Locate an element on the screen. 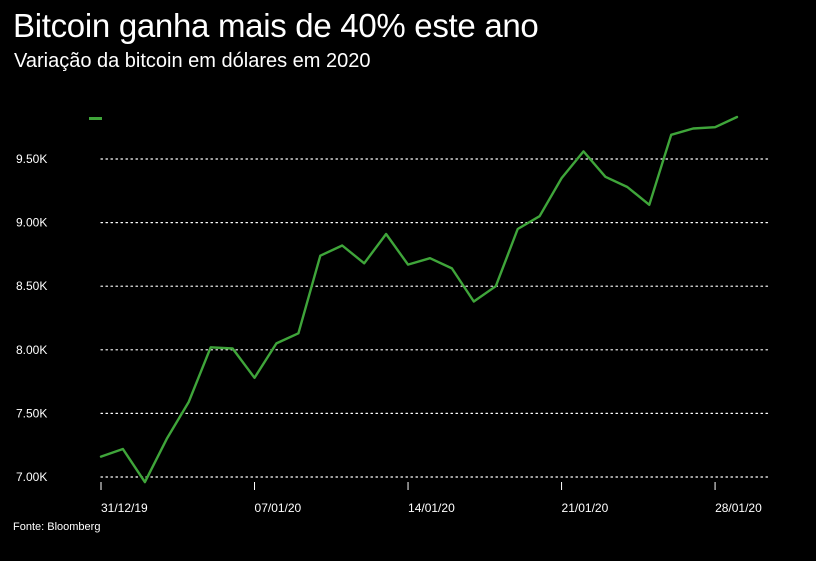 This screenshot has width=816, height=561. x-tick-label: 31/12/19 is located at coordinates (124, 508).